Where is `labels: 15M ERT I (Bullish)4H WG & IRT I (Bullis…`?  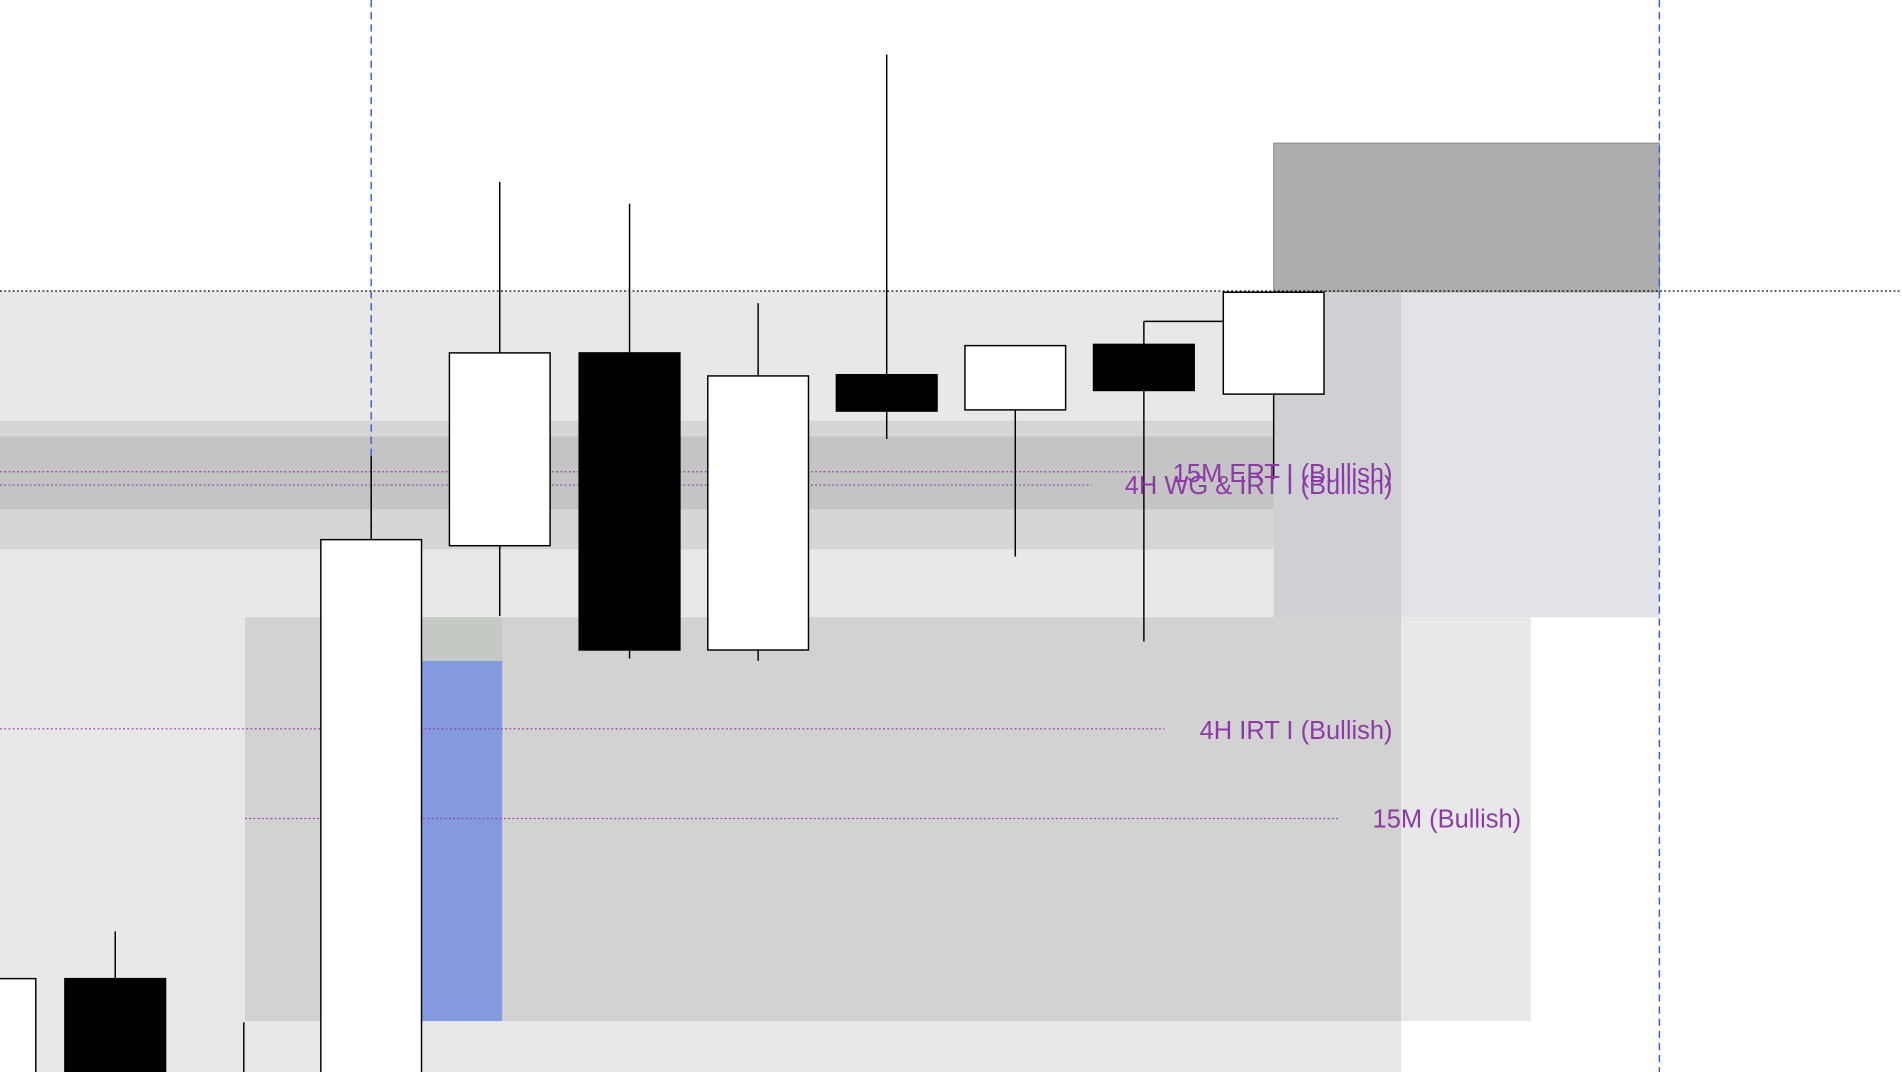
labels: 15M ERT I (Bullish)4H WG & IRT I (Bullis… is located at coordinates (1323, 647).